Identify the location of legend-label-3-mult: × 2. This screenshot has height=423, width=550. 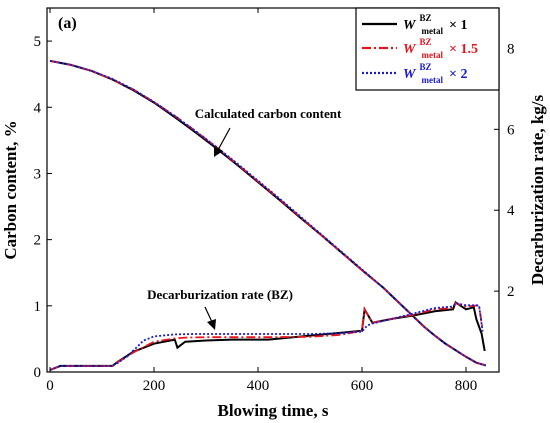
(458, 74).